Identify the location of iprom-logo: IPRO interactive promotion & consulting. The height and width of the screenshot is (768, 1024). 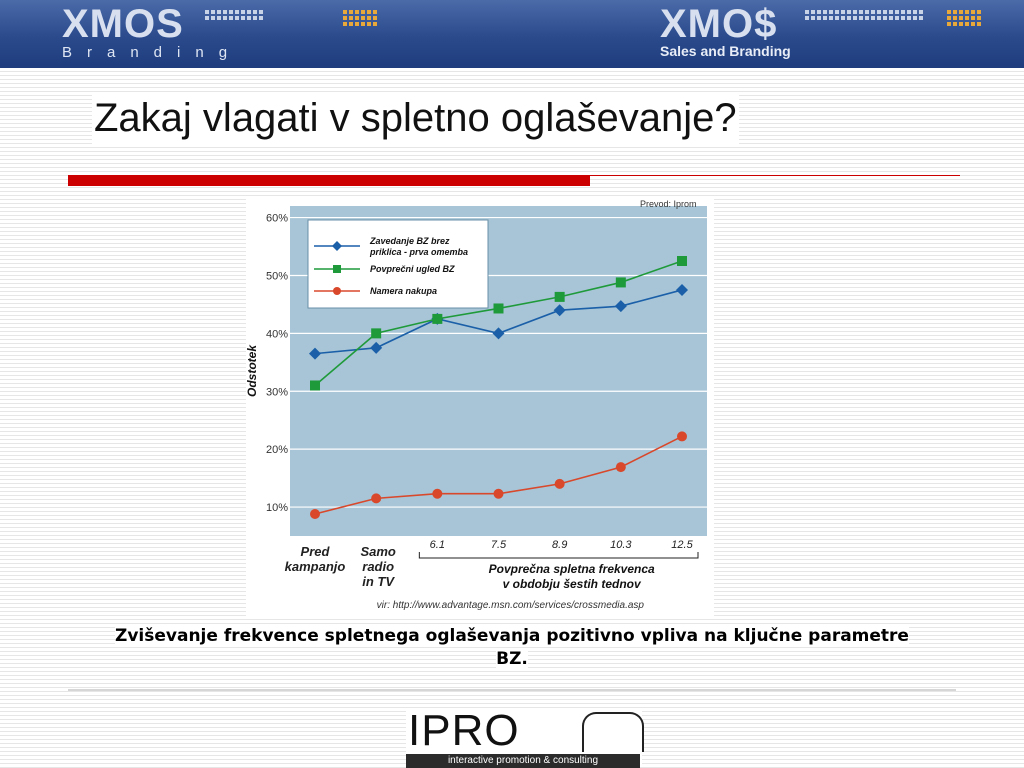
(525, 737).